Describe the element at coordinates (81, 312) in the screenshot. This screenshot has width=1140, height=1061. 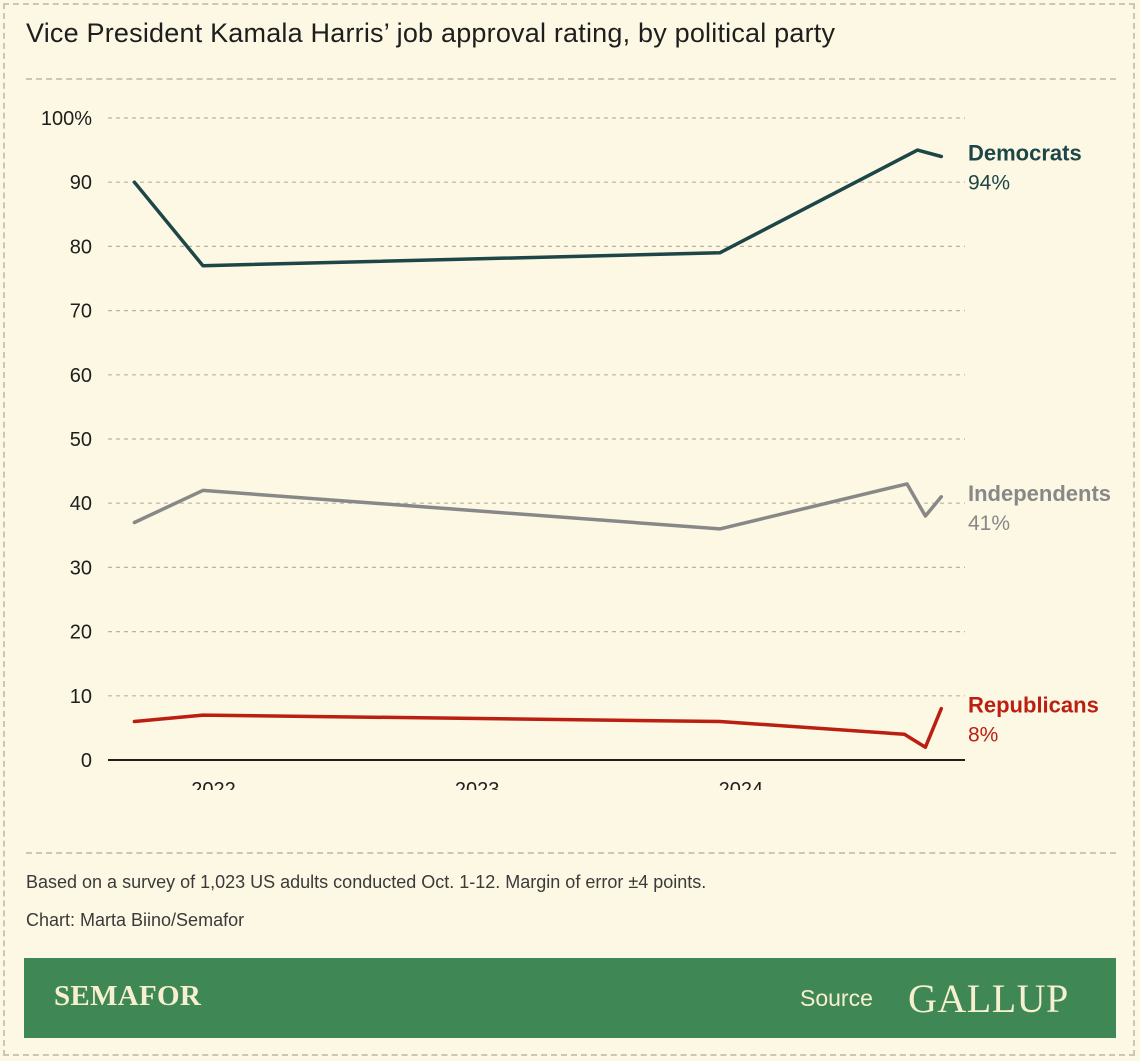
I see `y-tick-label: 70` at that location.